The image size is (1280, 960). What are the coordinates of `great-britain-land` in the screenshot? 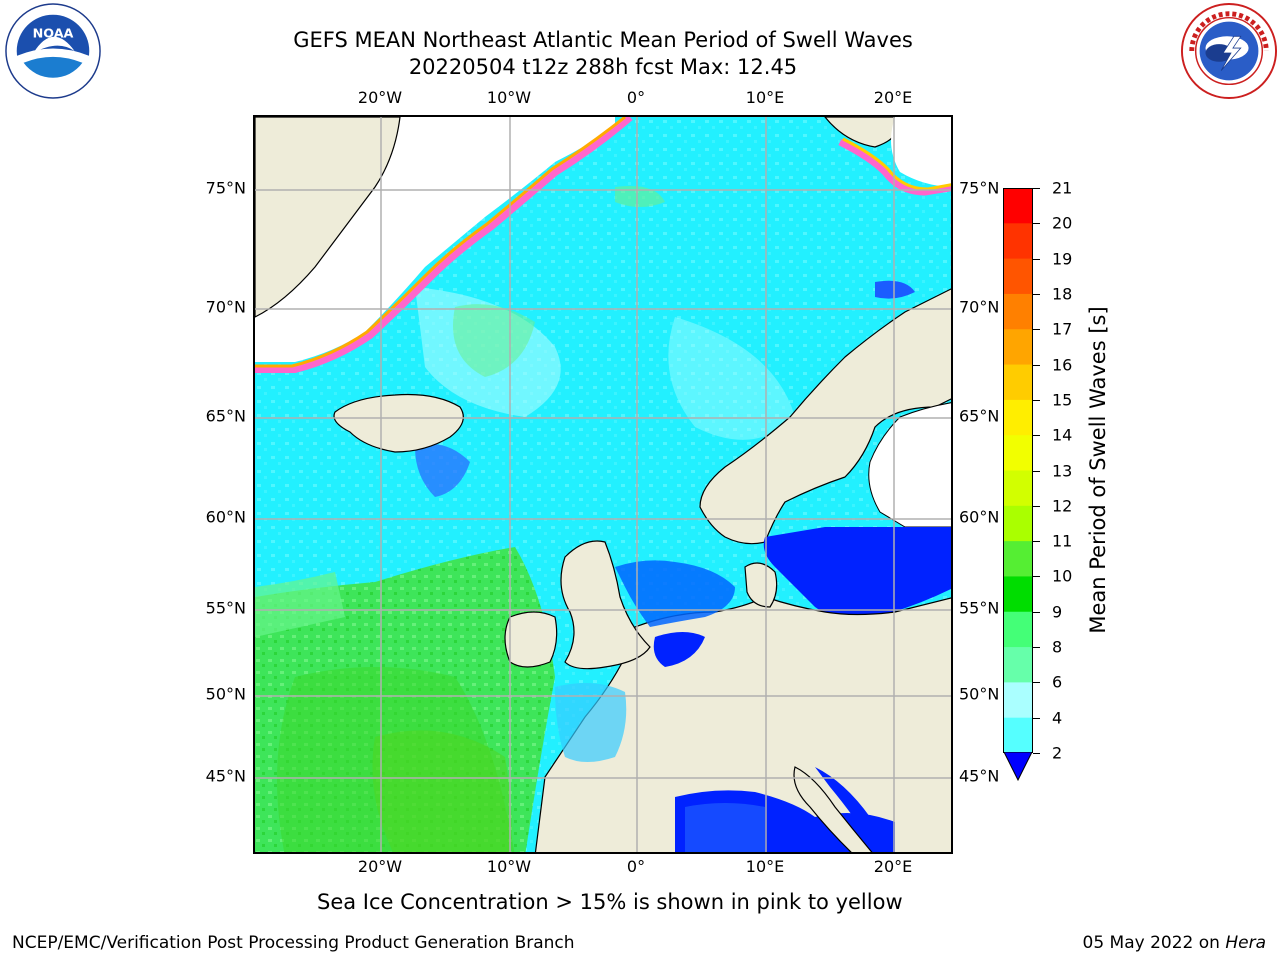 It's located at (605, 605).